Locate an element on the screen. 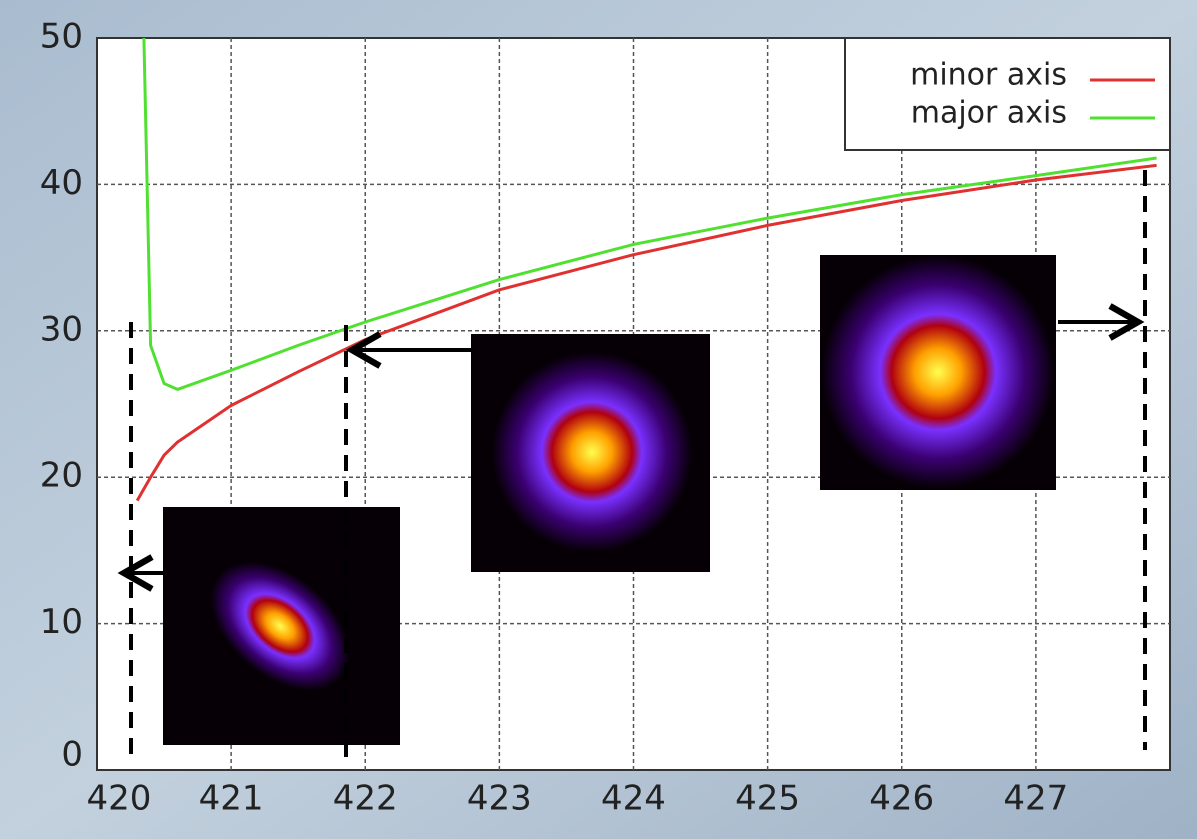 The height and width of the screenshot is (839, 1197). y-tick-label: 0 is located at coordinates (72, 755).